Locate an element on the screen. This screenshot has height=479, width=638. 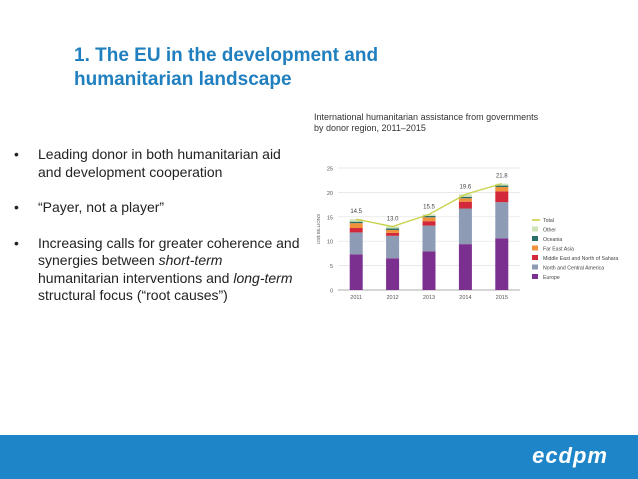
legend-label: Europe is located at coordinates (551, 278).